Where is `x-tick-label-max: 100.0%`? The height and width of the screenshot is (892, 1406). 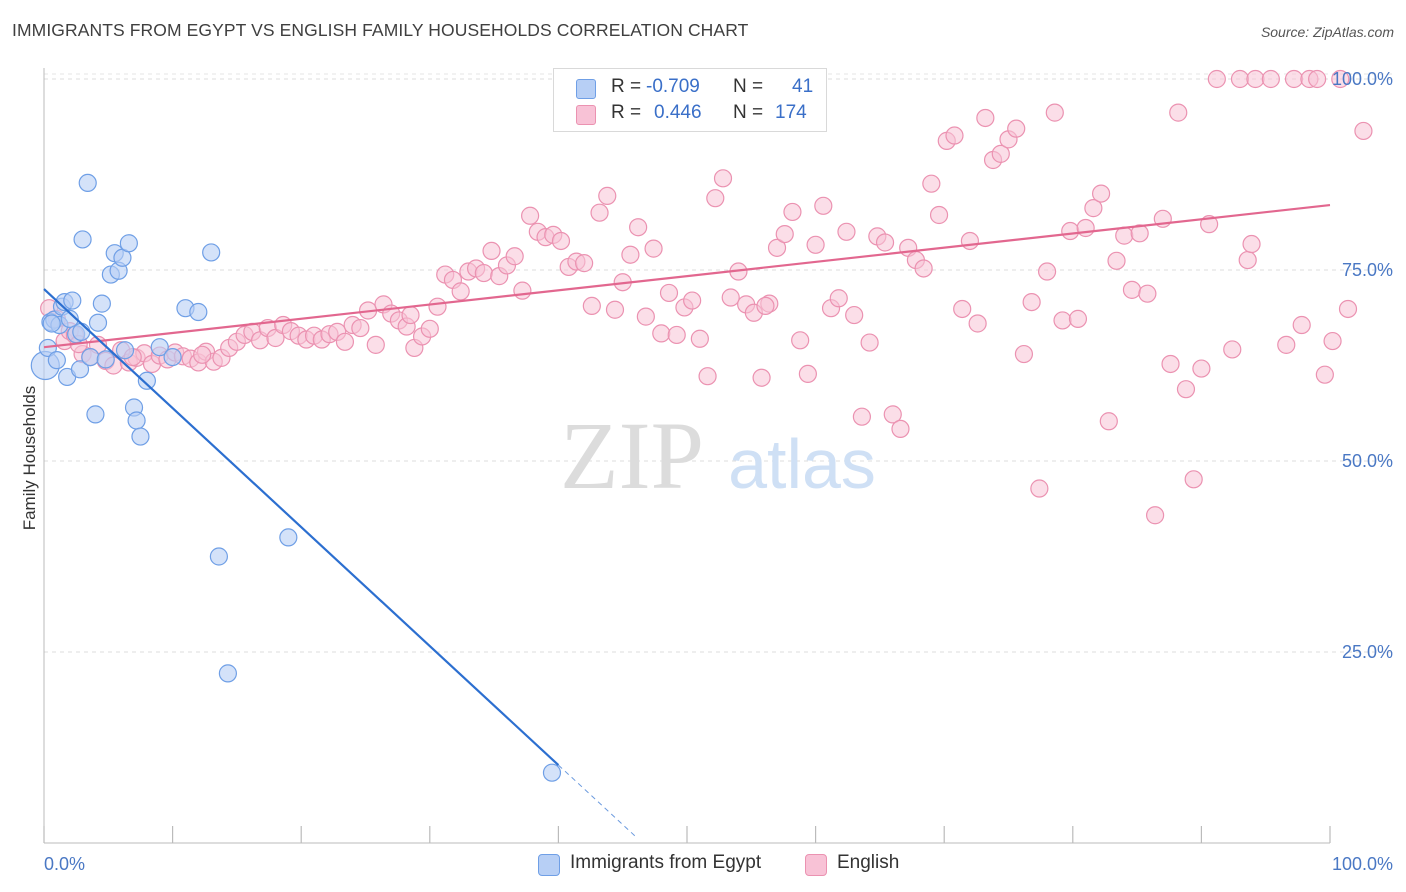 x-tick-label-max: 100.0% is located at coordinates (1362, 864).